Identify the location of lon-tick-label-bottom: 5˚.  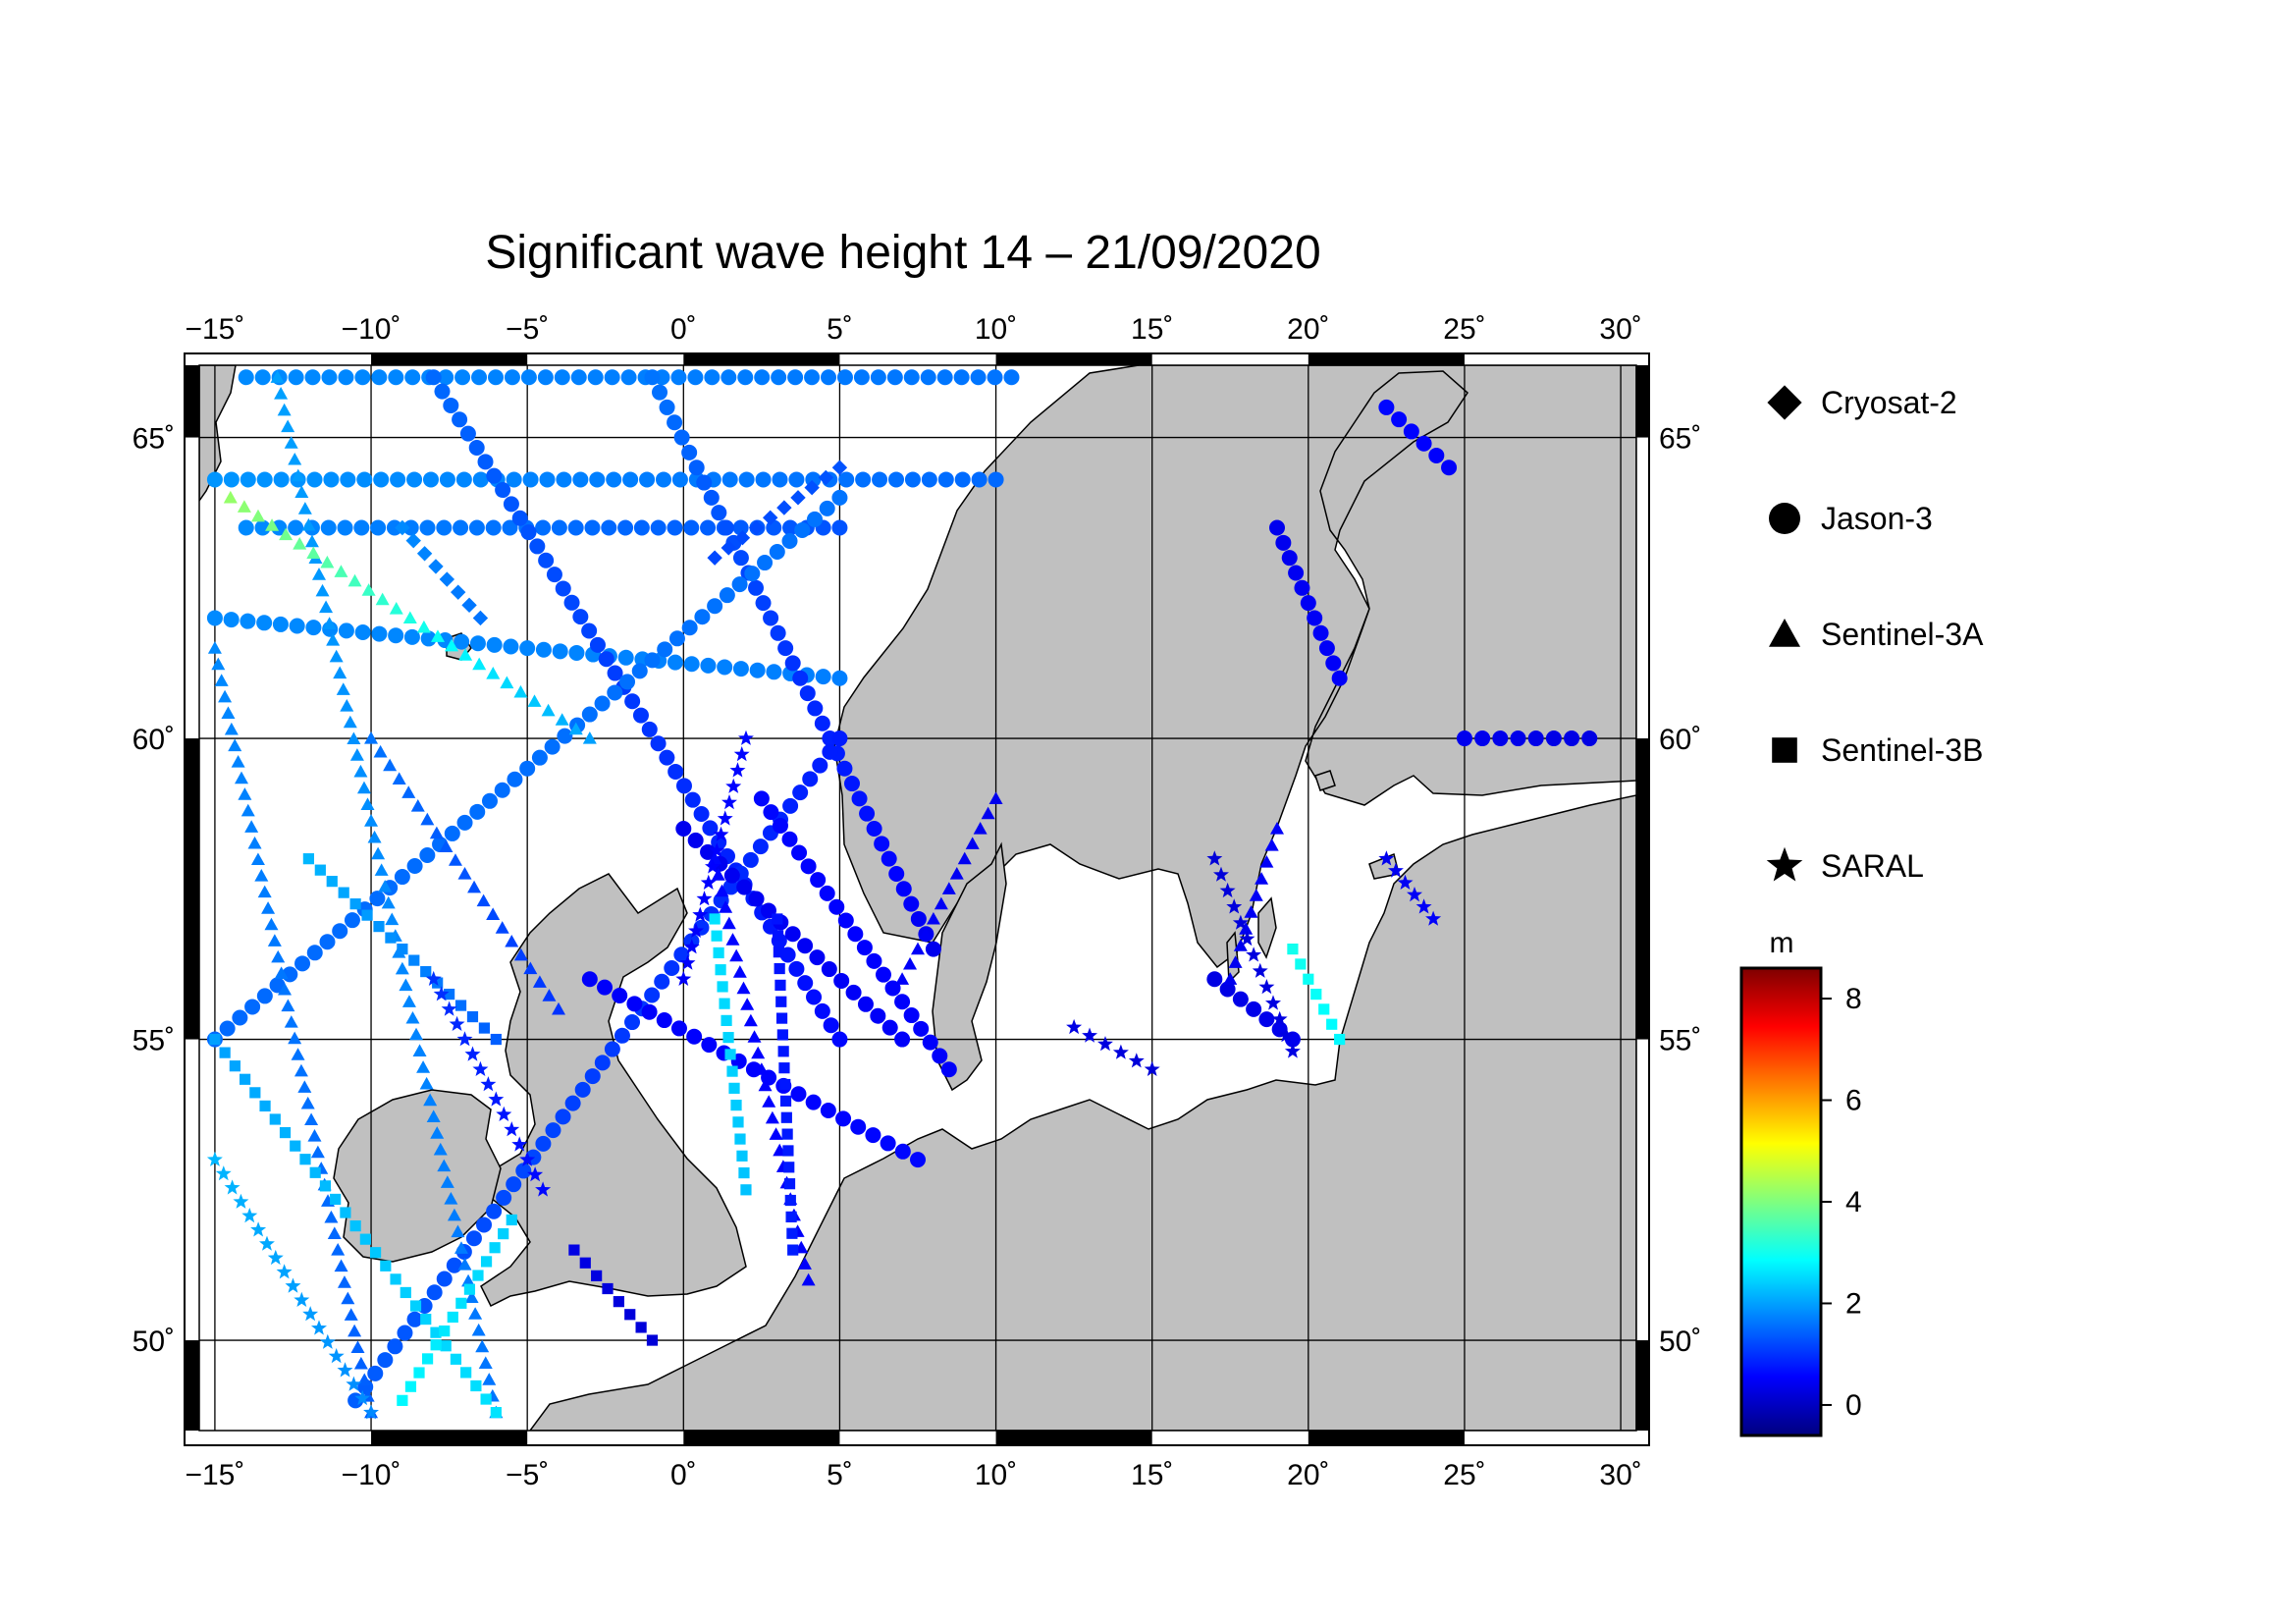
(840, 1475).